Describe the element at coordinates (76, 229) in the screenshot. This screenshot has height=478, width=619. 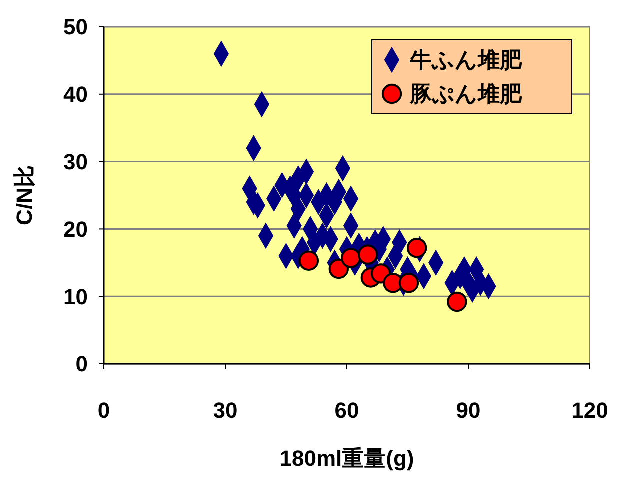
I see `y-tick-label: 20` at that location.